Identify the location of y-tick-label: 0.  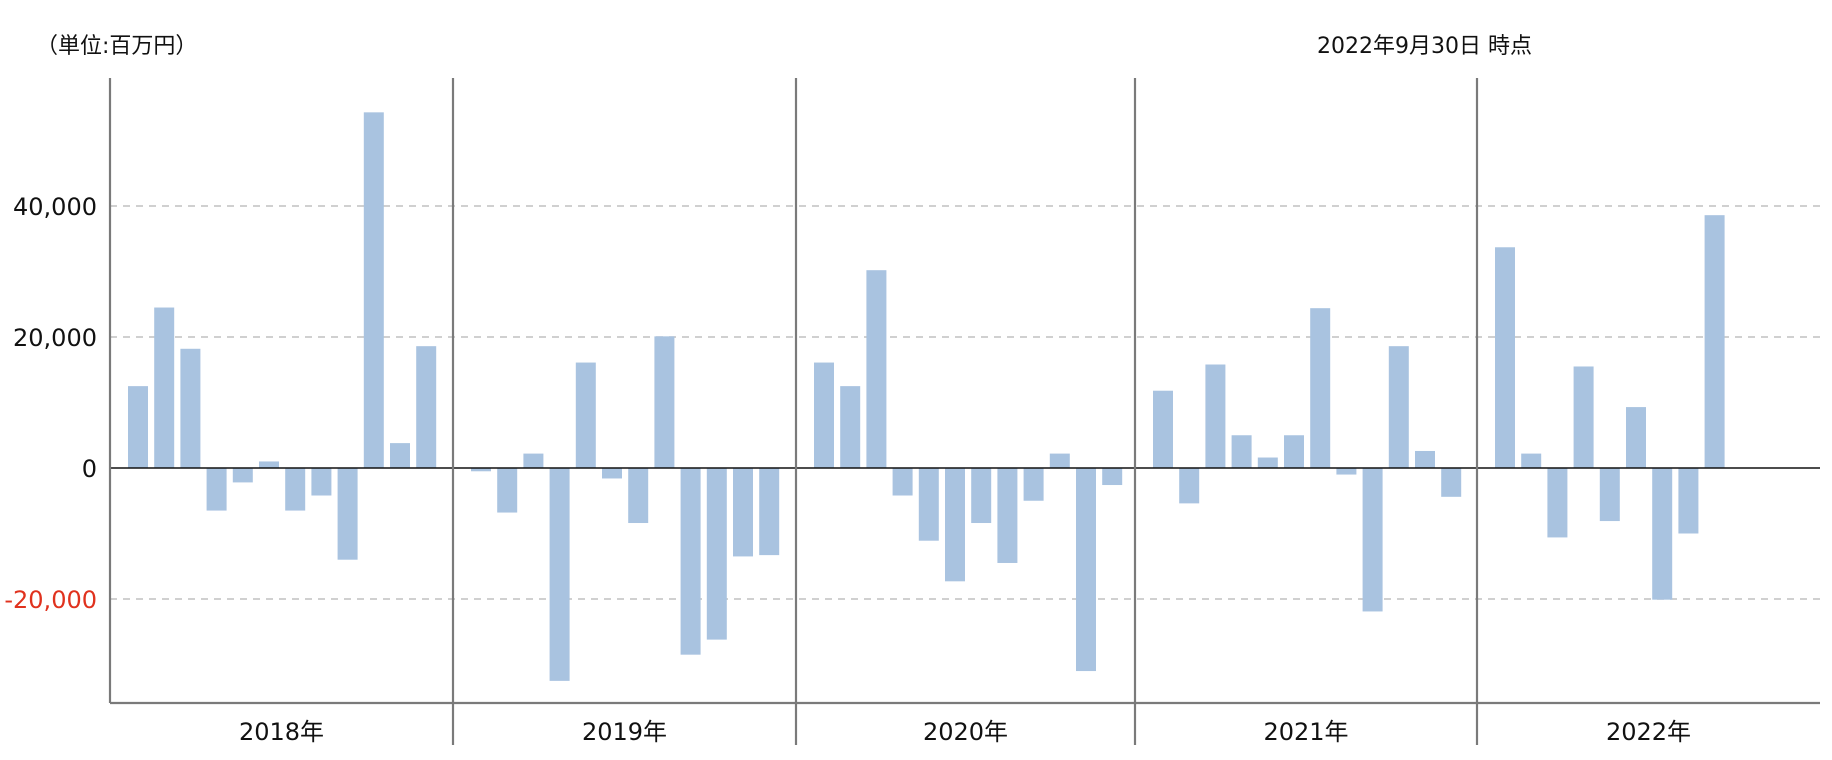
(89, 469).